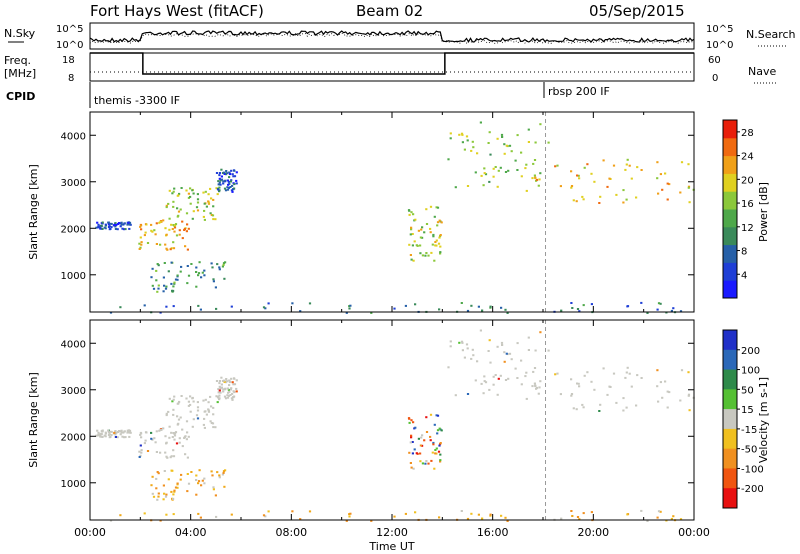 Image resolution: width=800 pixels, height=554 pixels. What do you see at coordinates (747, 157) in the screenshot?
I see `power-colorbar-tick-label: 24` at bounding box center [747, 157].